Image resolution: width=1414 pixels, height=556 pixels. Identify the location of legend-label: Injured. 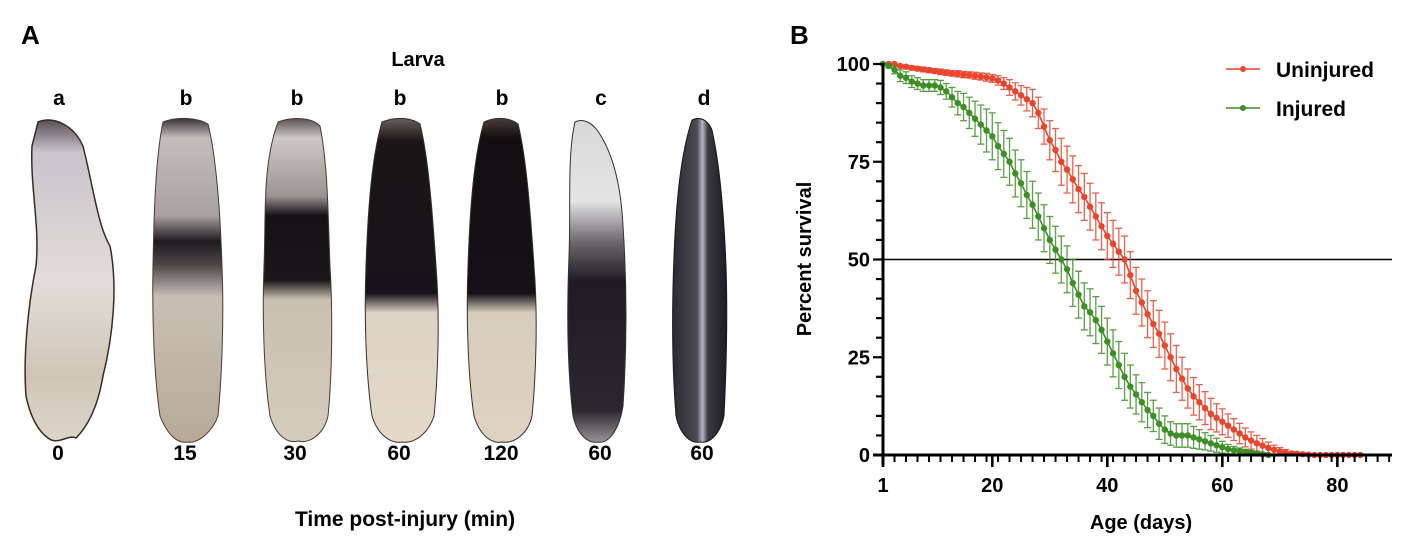
(1311, 109).